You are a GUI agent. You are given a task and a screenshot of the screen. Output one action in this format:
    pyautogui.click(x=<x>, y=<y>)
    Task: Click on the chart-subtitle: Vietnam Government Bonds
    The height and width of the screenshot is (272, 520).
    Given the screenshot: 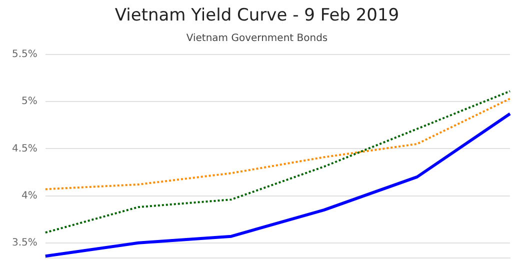 What is the action you would take?
    pyautogui.click(x=257, y=38)
    